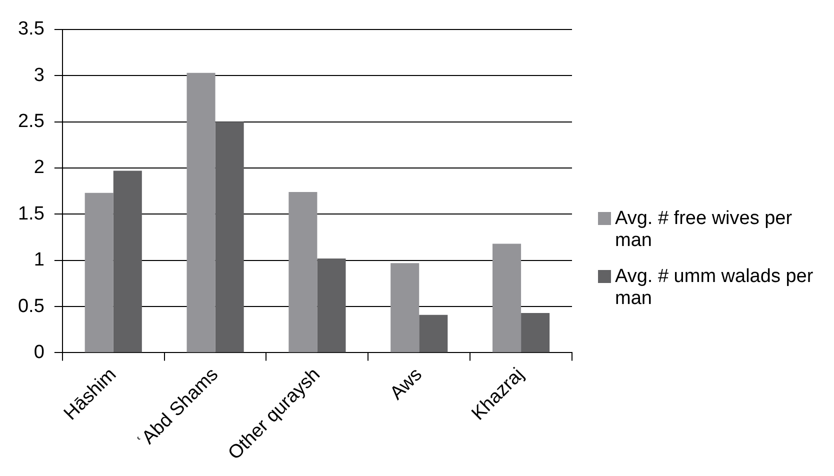 The image size is (834, 476). I want to click on y-tick-label: 1.5, so click(31, 213).